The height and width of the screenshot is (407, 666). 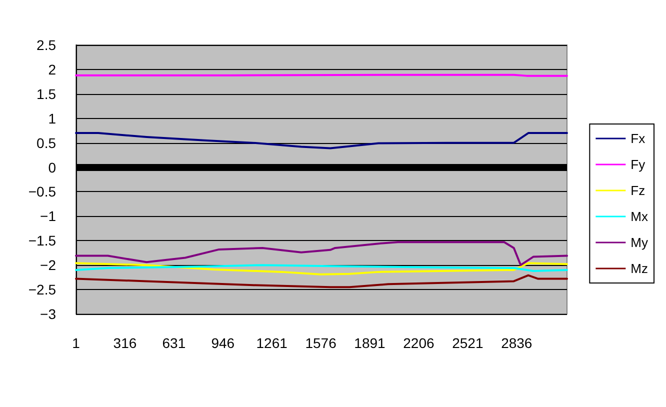 What do you see at coordinates (52, 69) in the screenshot?
I see `y-tick-label: 2` at bounding box center [52, 69].